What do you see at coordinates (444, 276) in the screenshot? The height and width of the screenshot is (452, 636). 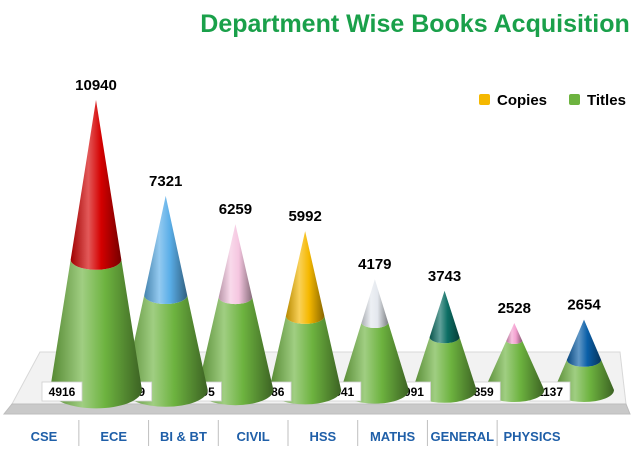 I see `copies-value-label: 3743` at bounding box center [444, 276].